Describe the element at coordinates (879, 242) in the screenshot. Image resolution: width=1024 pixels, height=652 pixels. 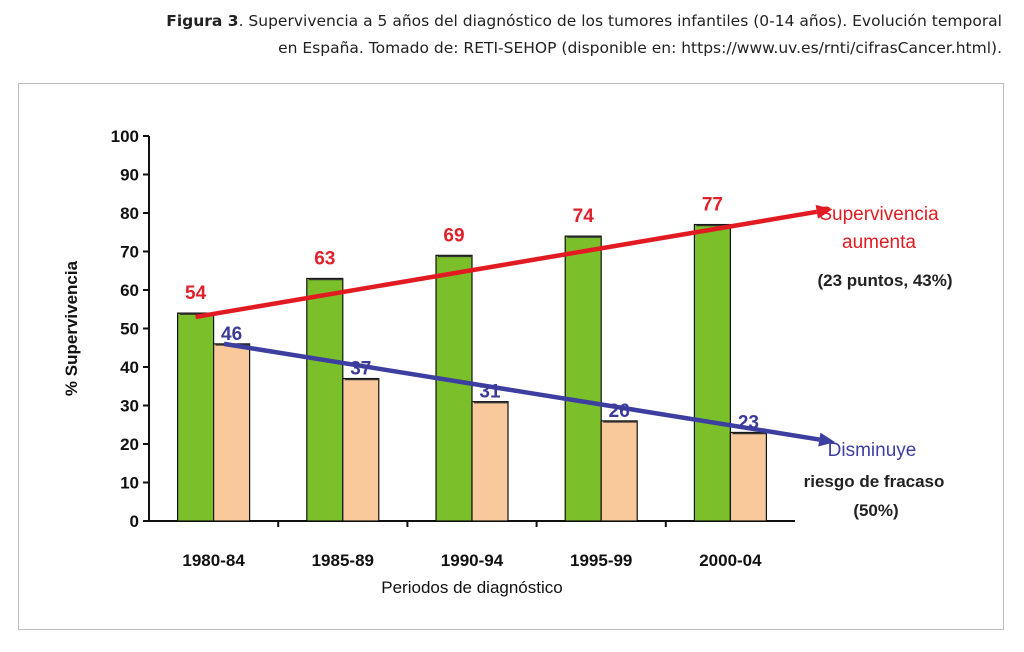
I see `annotation-survival-line2: aumenta` at that location.